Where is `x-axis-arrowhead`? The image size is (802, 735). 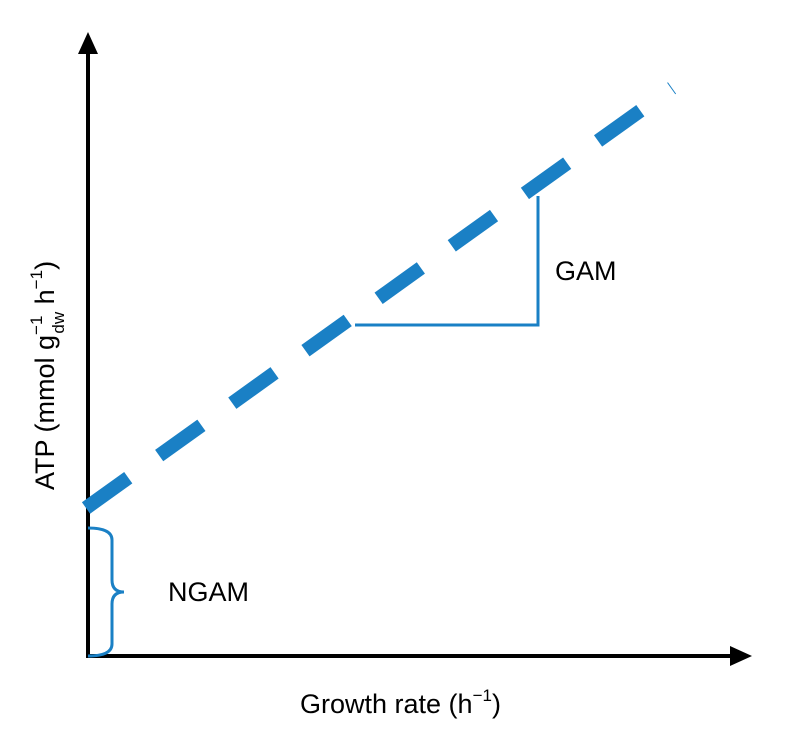 x-axis-arrowhead is located at coordinates (741, 656).